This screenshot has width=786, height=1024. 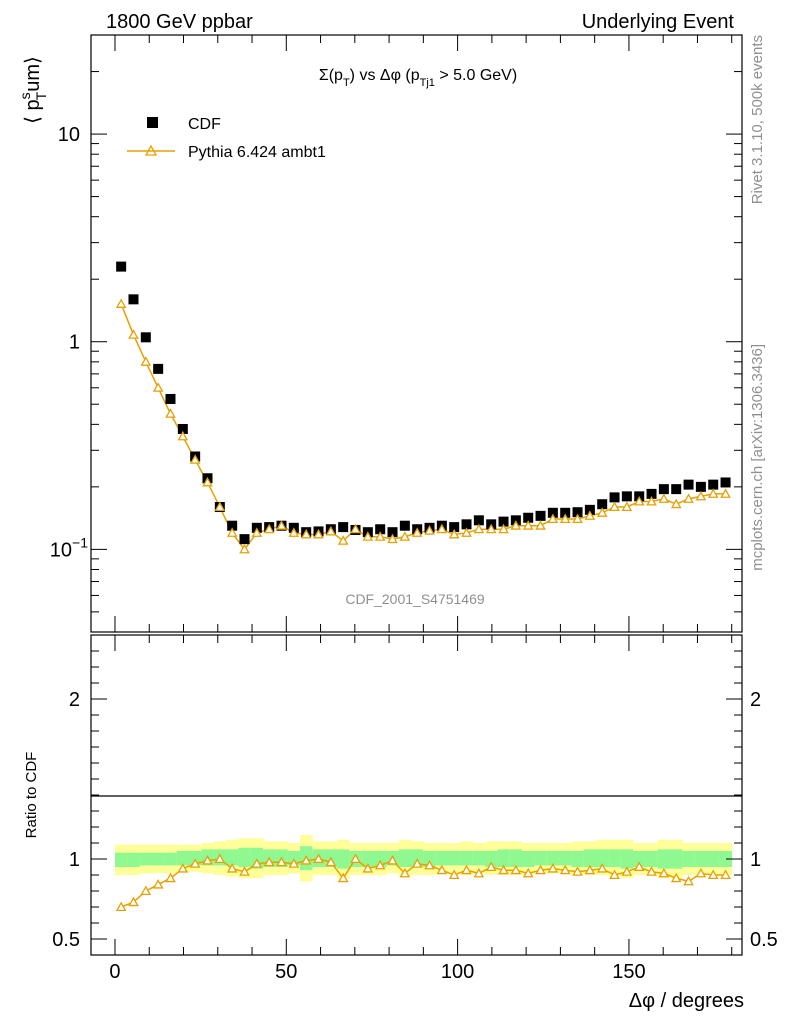 What do you see at coordinates (69, 547) in the screenshot?
I see `main-y-tick-label: 10−1` at bounding box center [69, 547].